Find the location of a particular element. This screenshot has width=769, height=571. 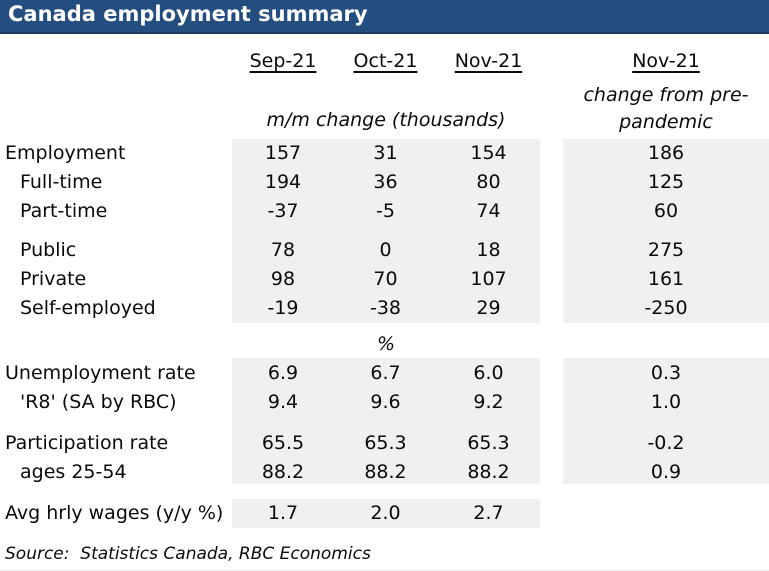

table-row-public: Public 78 0 18 275 is located at coordinates (384, 250).